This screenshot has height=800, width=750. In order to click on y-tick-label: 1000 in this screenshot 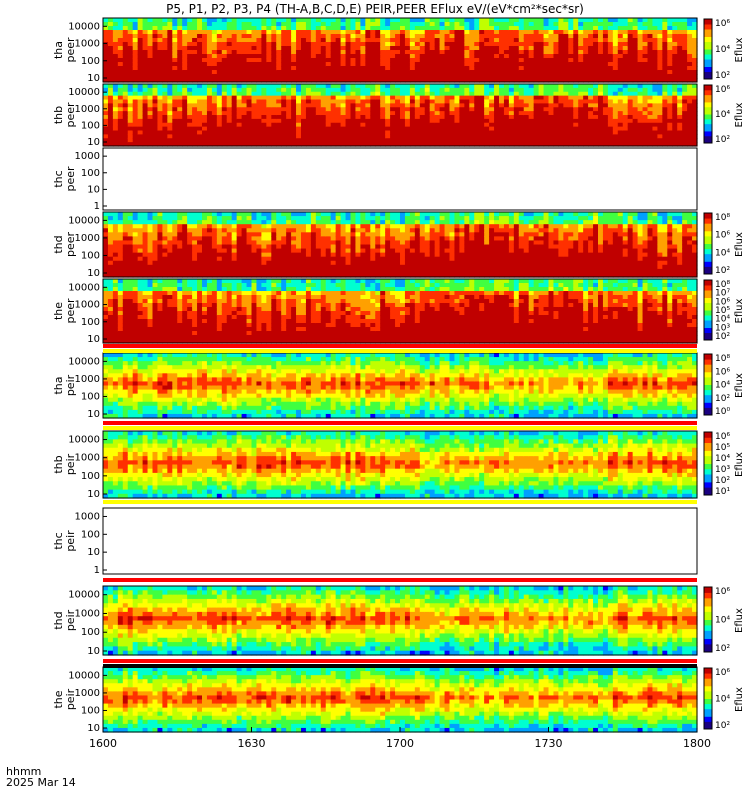, I will do `click(87, 156)`.